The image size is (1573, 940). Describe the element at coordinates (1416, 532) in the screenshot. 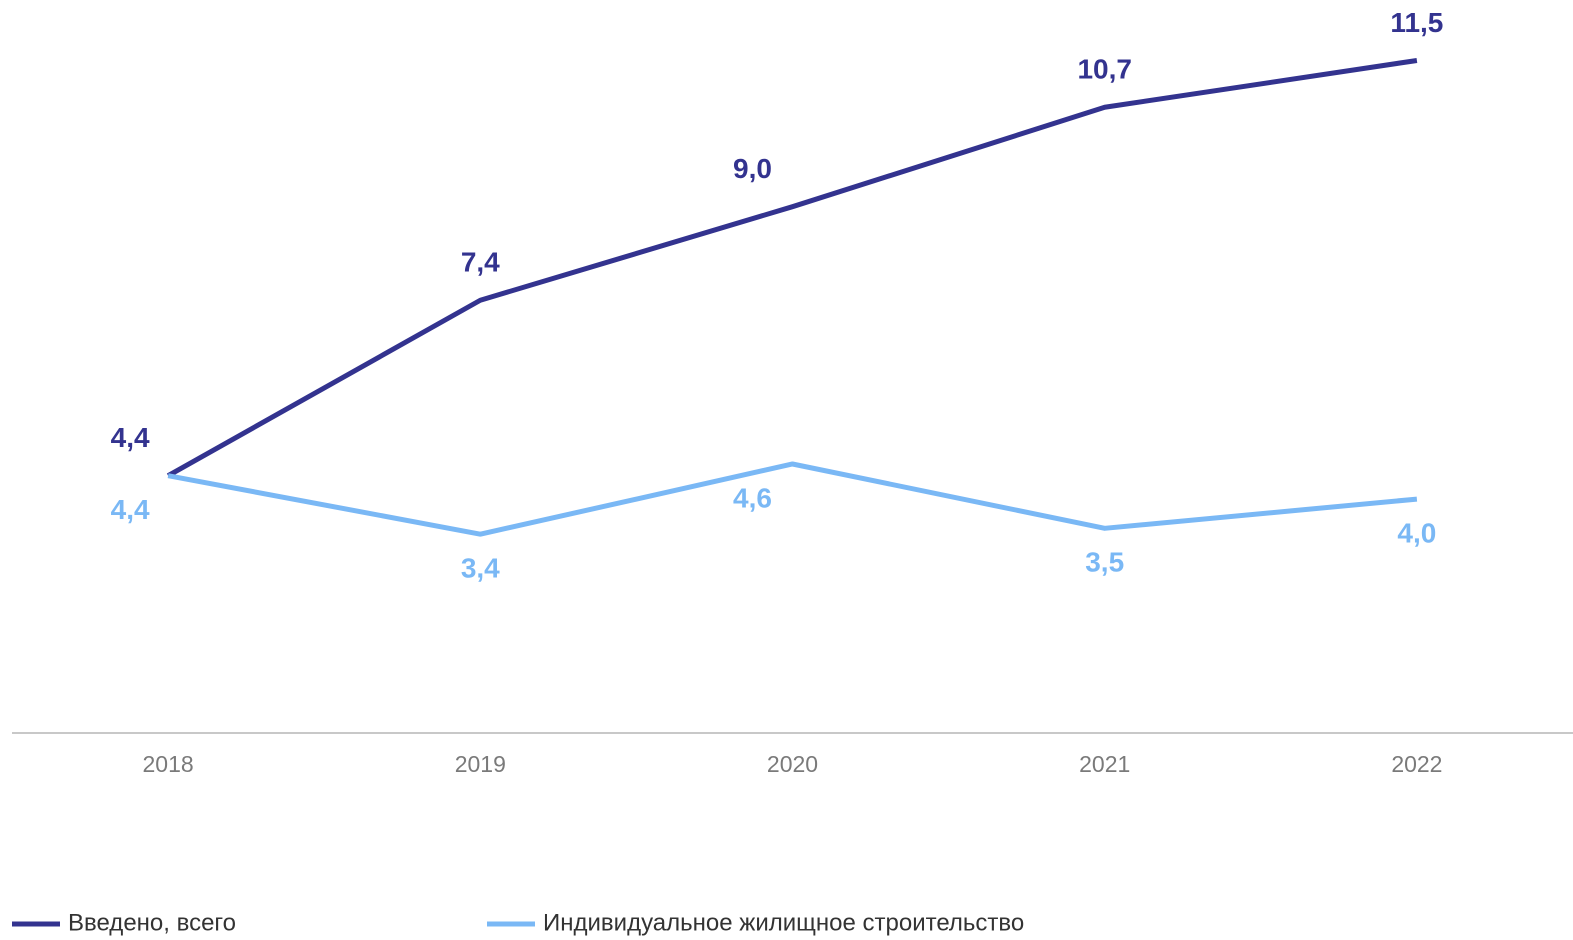

I see `data-label: 4,0` at that location.